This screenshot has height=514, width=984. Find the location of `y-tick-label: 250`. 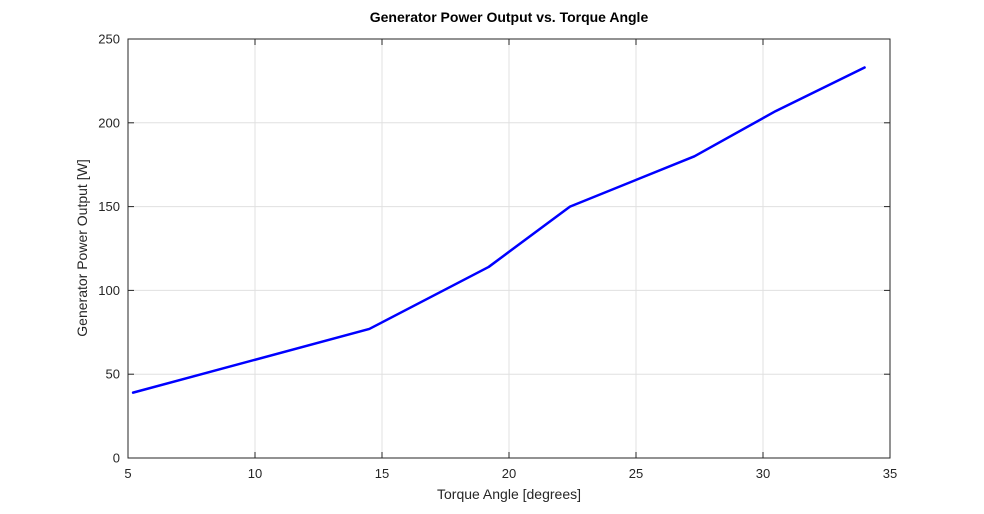

y-tick-label: 250 is located at coordinates (109, 39).